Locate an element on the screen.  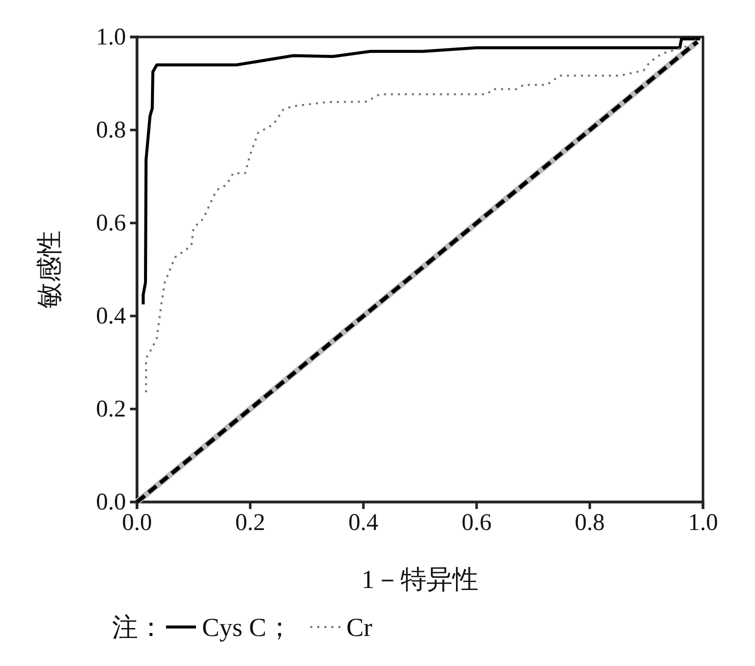
y-tick-label: 0.2 is located at coordinates (111, 409).